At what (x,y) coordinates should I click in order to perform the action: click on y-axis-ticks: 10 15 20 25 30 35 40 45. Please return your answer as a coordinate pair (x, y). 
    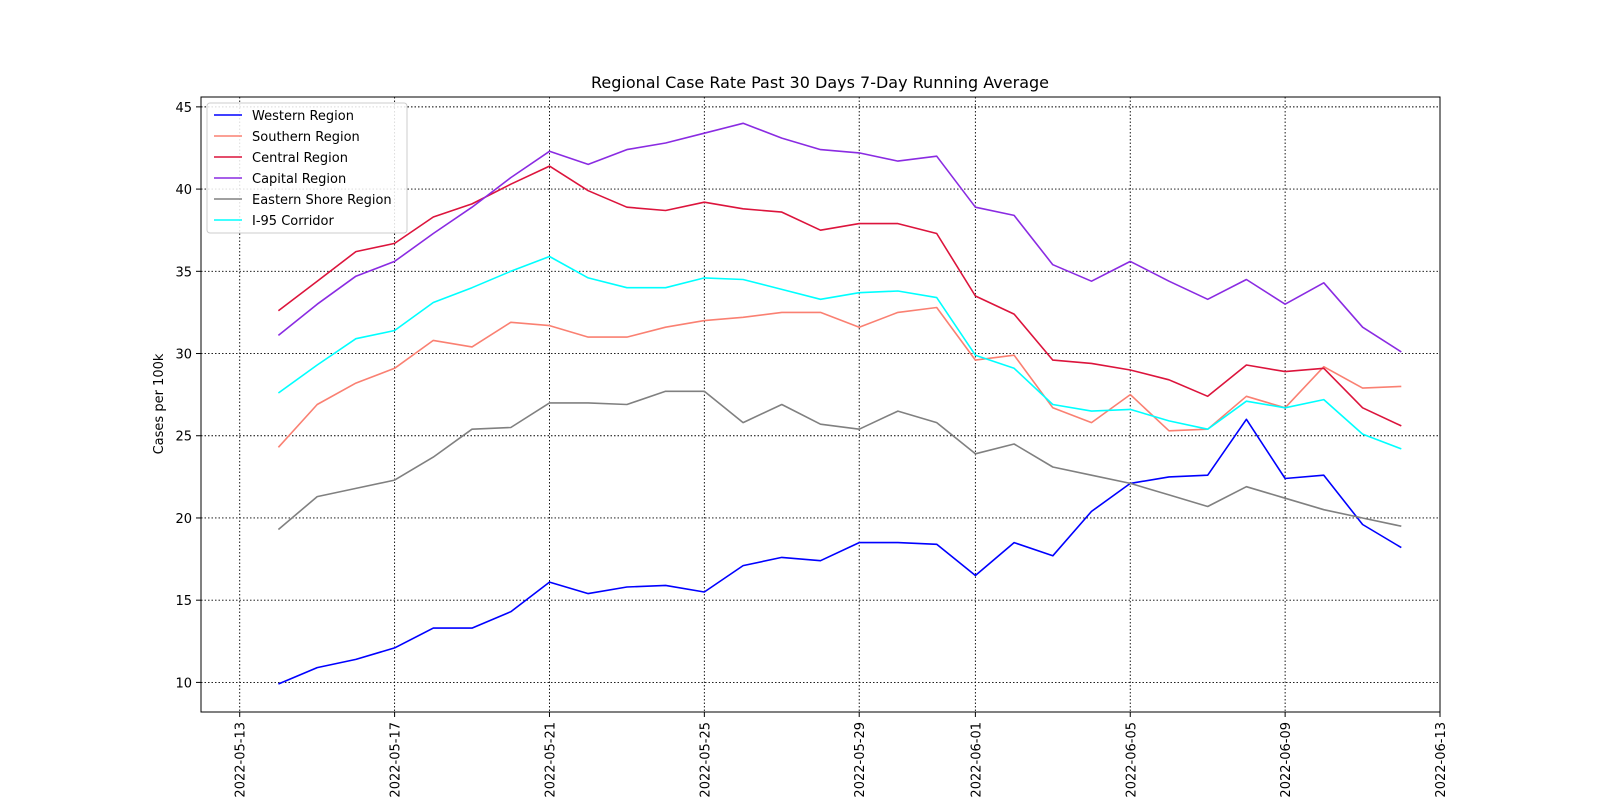
    Looking at the image, I should click on (188, 396).